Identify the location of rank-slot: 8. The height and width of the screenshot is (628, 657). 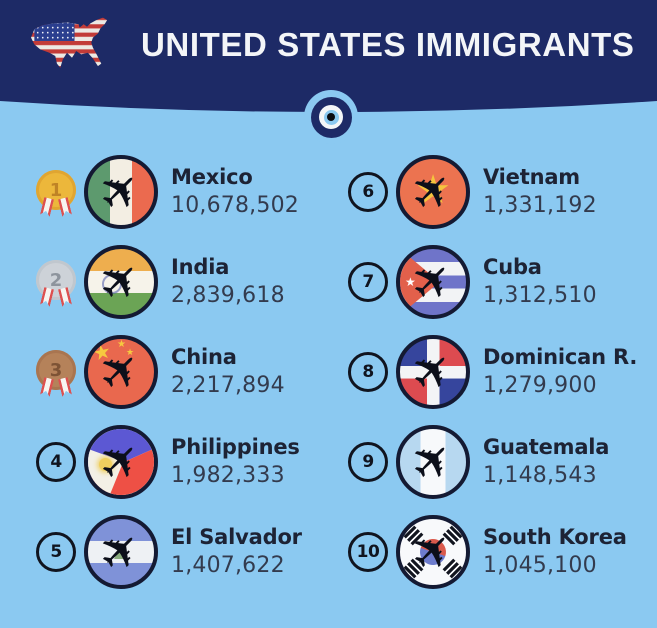
(368, 372).